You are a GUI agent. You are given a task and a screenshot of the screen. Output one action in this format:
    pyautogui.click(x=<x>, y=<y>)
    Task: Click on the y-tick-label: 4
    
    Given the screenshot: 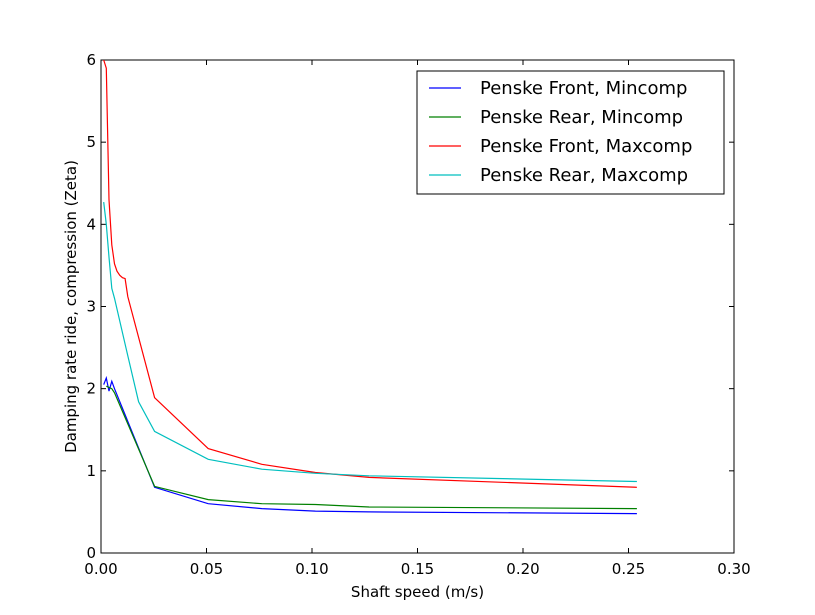 What is the action you would take?
    pyautogui.click(x=91, y=224)
    